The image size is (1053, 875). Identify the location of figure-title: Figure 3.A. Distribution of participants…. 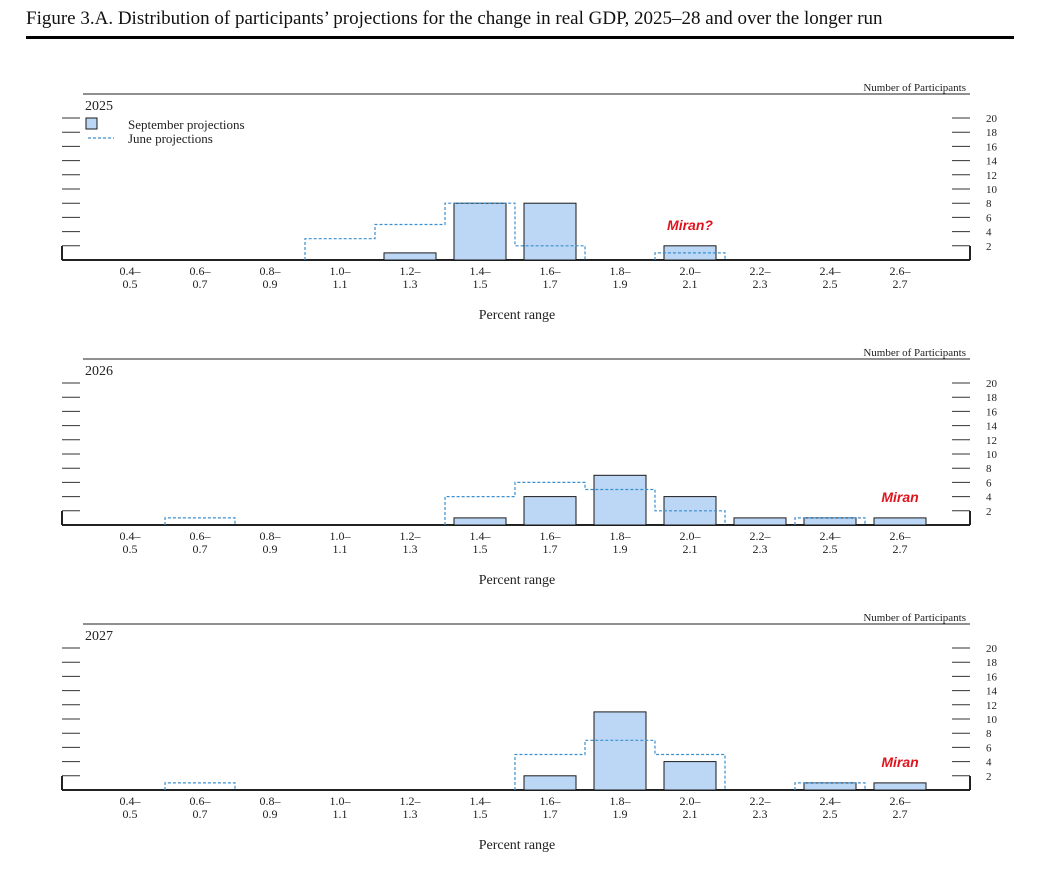
(454, 18).